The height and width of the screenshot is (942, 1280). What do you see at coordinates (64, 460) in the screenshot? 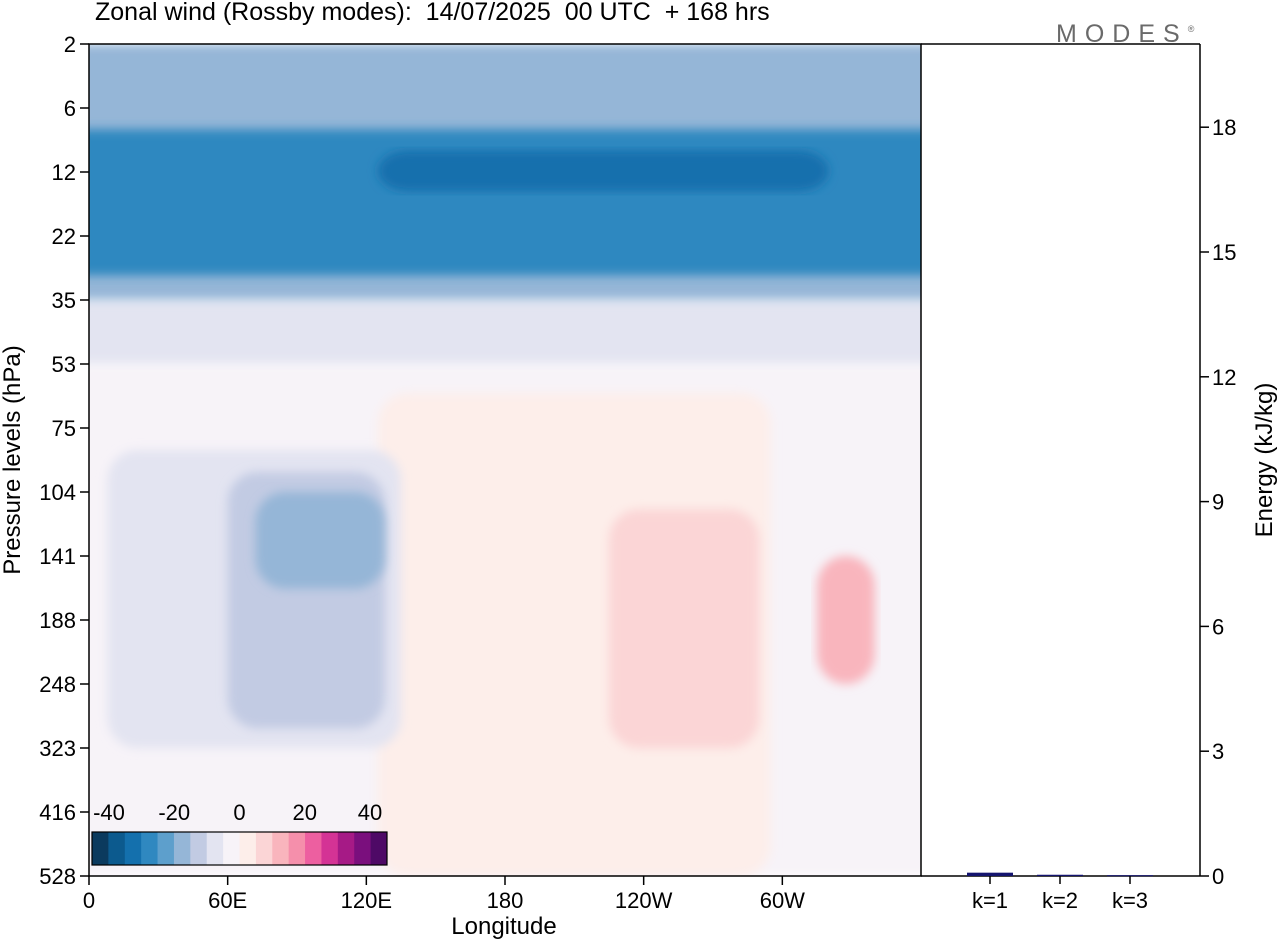
I see `pressure-axis: 2 6 12 22 35 53 75 104 141 188 248 323 416 528` at bounding box center [64, 460].